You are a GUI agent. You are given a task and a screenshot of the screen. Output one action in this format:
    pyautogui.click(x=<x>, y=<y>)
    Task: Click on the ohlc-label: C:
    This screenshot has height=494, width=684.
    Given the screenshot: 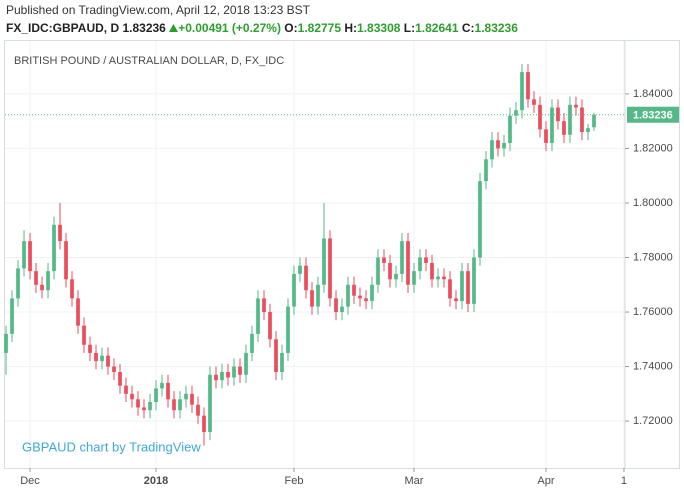 What is the action you would take?
    pyautogui.click(x=468, y=28)
    